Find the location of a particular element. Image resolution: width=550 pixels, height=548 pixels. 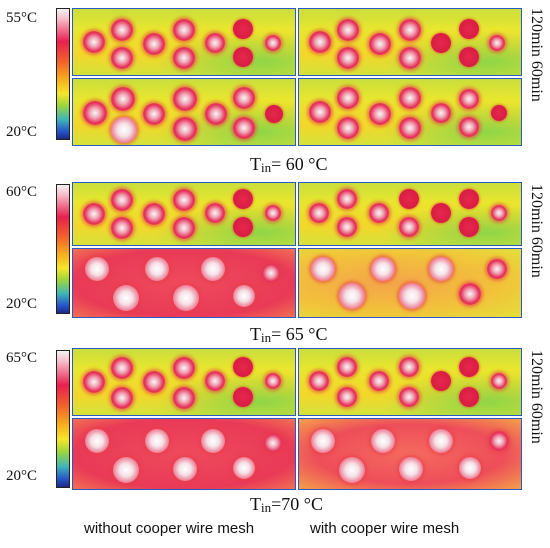

colorbar-max-label: 55°C is located at coordinates (22, 18).